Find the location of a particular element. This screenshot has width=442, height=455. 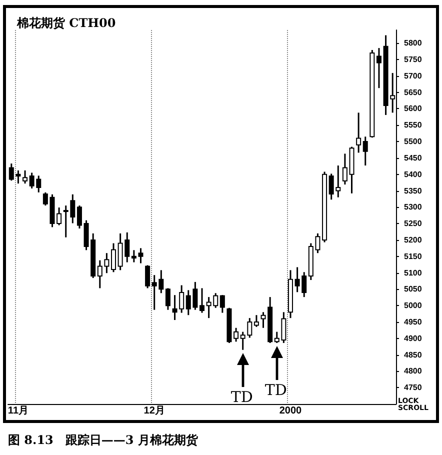

y-tick-label: 5500 is located at coordinates (413, 141).